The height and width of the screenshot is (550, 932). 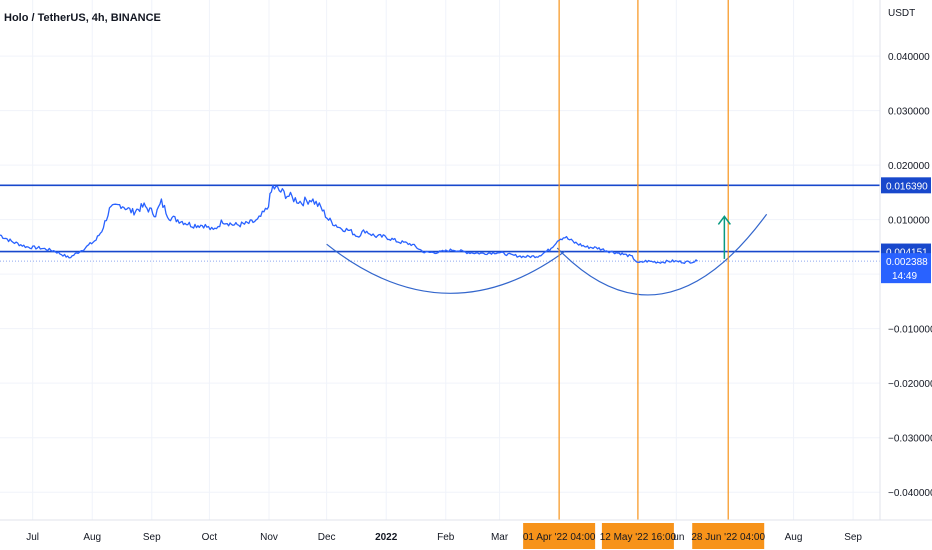 I want to click on x-tick-label: Jun, so click(x=676, y=537).